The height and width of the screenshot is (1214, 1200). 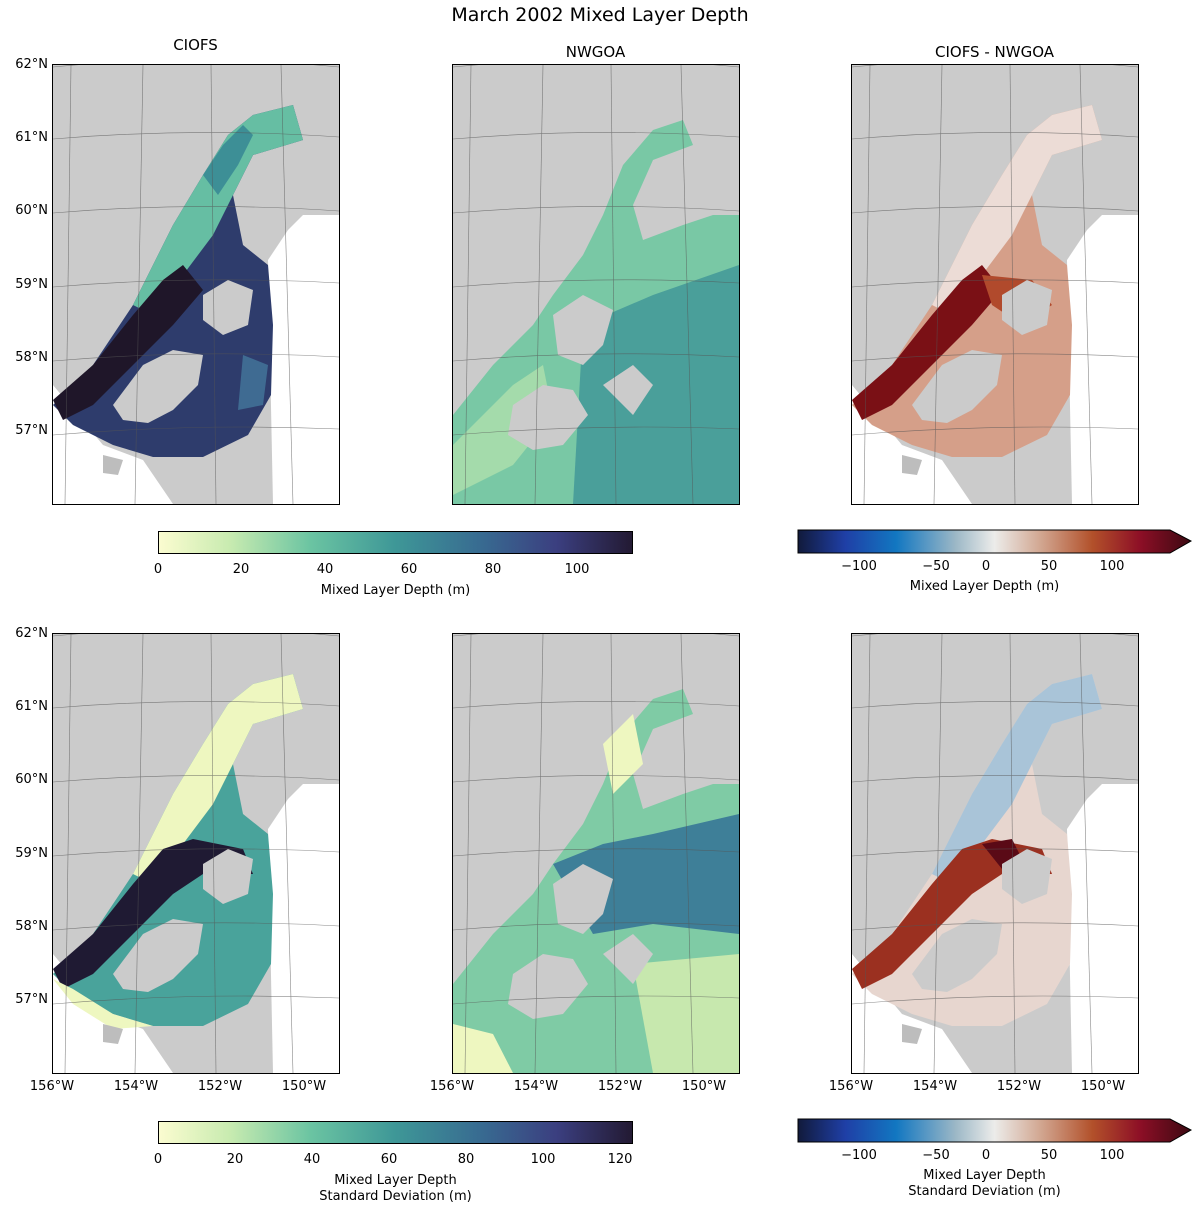 I want to click on colorbar-std-difference-label: Mixed Layer Depth Standard Deviation (m), so click(x=984, y=1184).